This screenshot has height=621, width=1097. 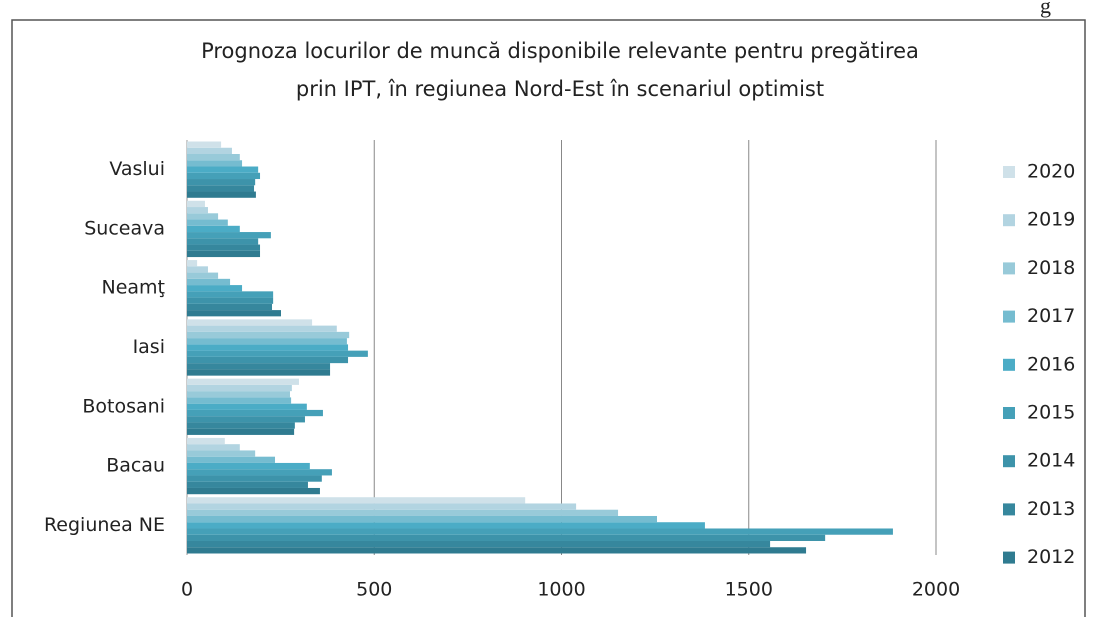 I want to click on x-tick-label: 0, so click(x=187, y=590).